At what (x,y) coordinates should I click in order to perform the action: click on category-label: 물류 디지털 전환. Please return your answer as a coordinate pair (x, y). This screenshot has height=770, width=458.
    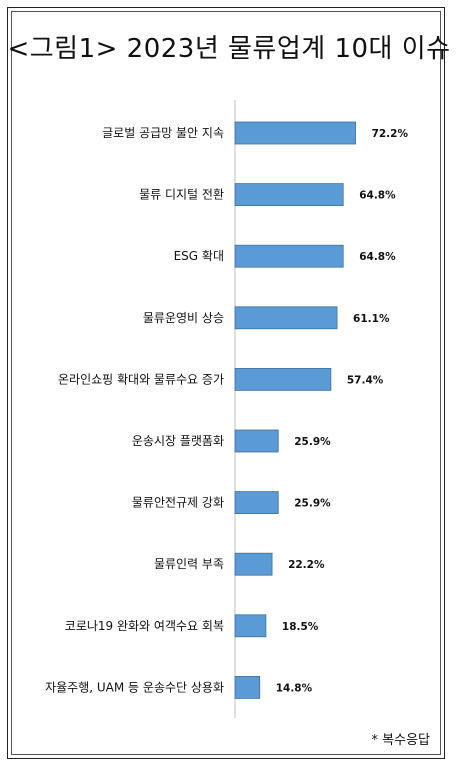
    Looking at the image, I should click on (181, 195).